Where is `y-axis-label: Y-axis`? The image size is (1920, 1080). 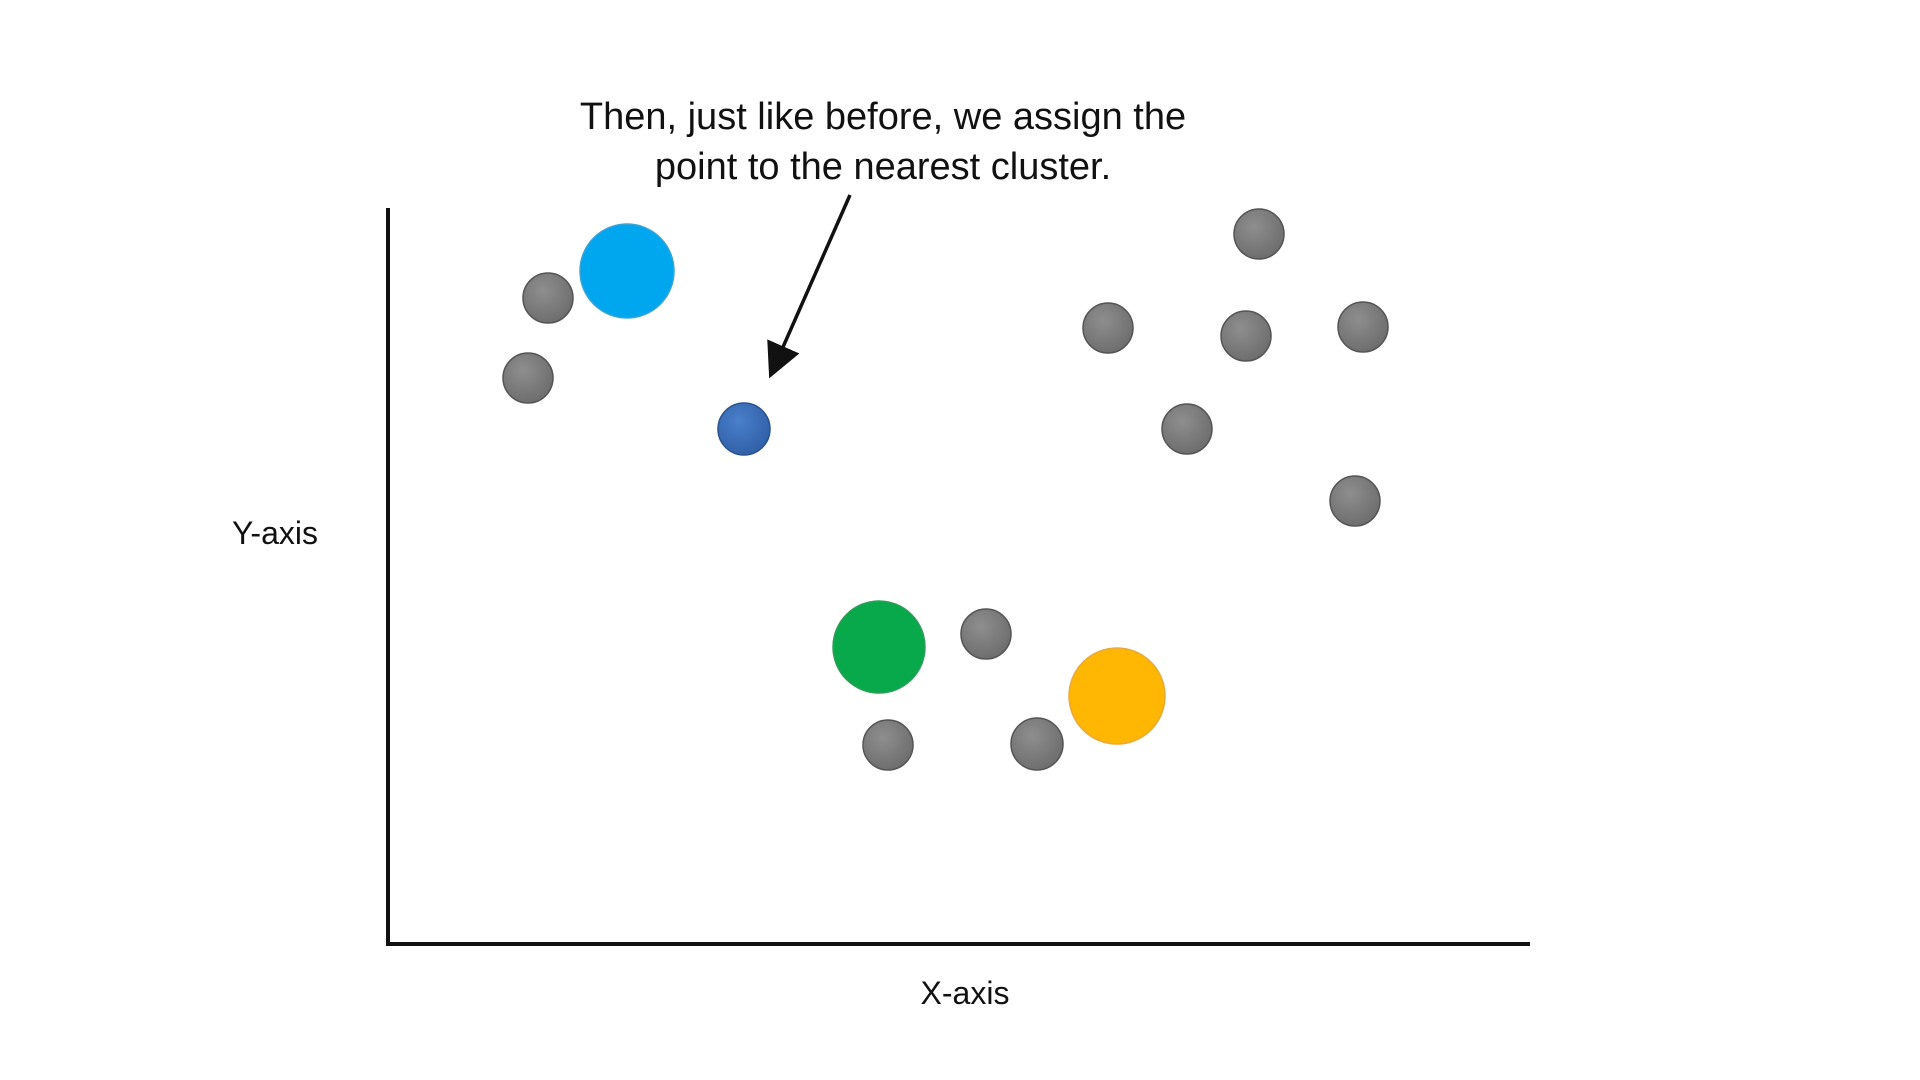 y-axis-label: Y-axis is located at coordinates (275, 533).